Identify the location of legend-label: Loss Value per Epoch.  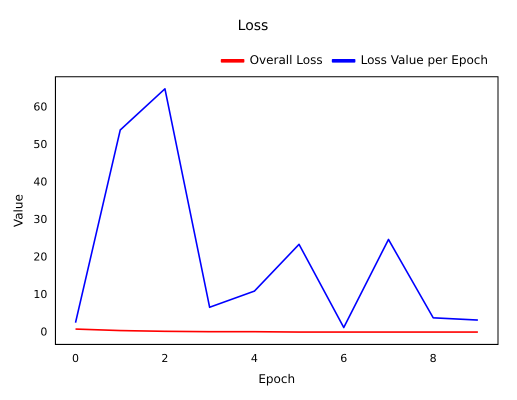
(424, 59).